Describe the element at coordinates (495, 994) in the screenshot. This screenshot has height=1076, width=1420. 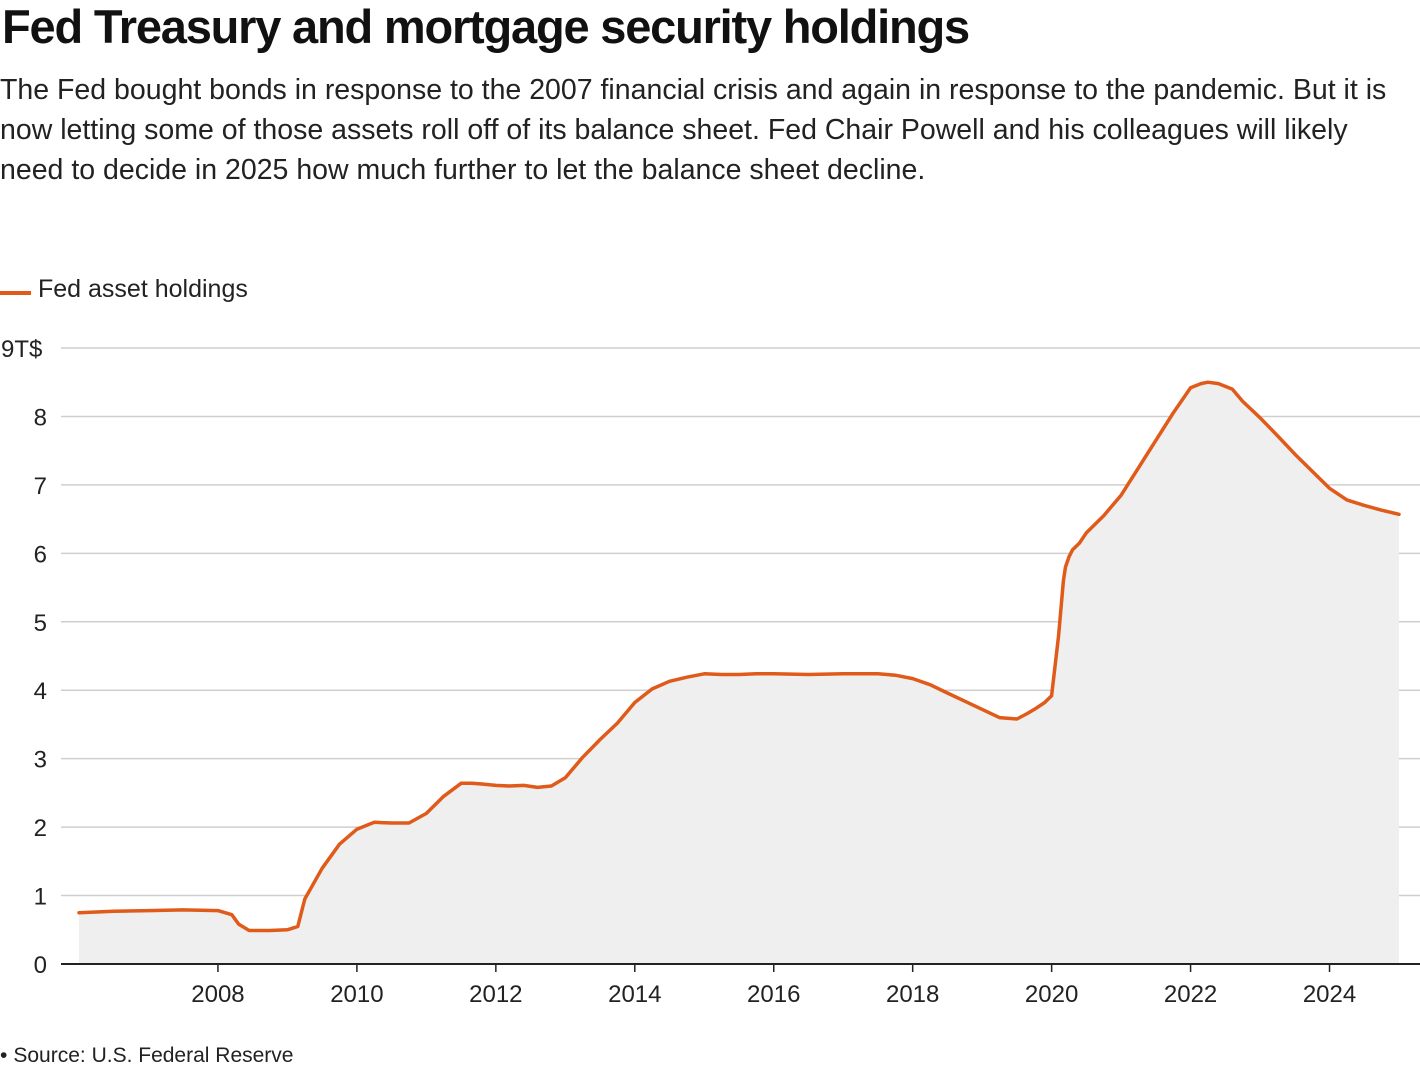
I see `x-tick-label: 2012` at that location.